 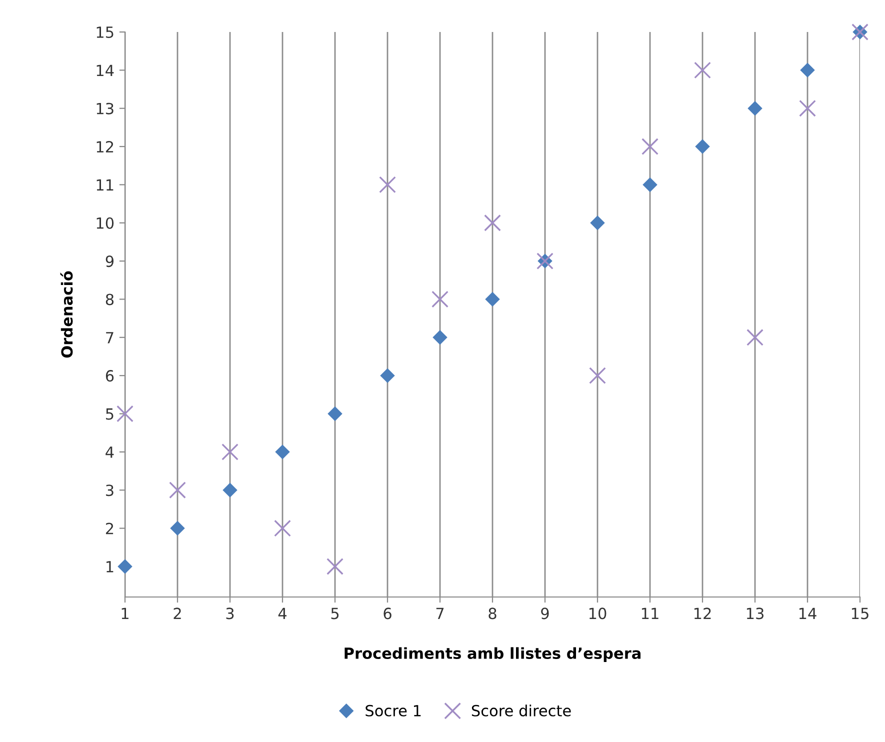 I want to click on x-tick-label: 14, so click(x=807, y=614).